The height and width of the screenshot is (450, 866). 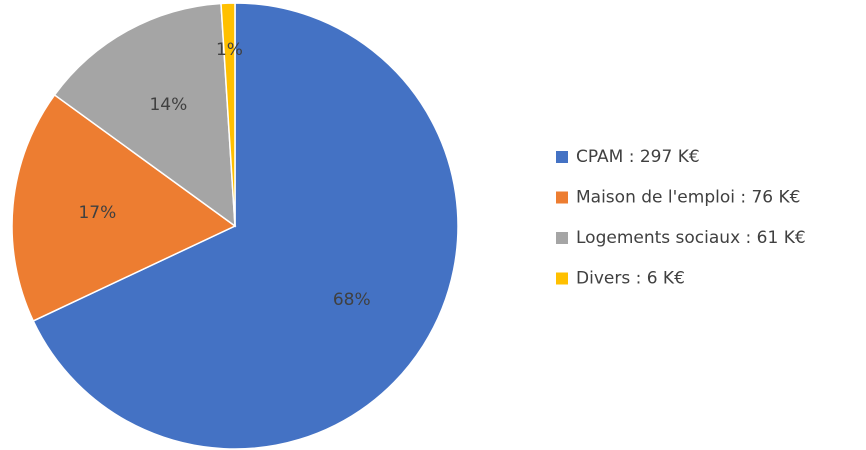 What do you see at coordinates (352, 300) in the screenshot?
I see `slice-label: 68%` at bounding box center [352, 300].